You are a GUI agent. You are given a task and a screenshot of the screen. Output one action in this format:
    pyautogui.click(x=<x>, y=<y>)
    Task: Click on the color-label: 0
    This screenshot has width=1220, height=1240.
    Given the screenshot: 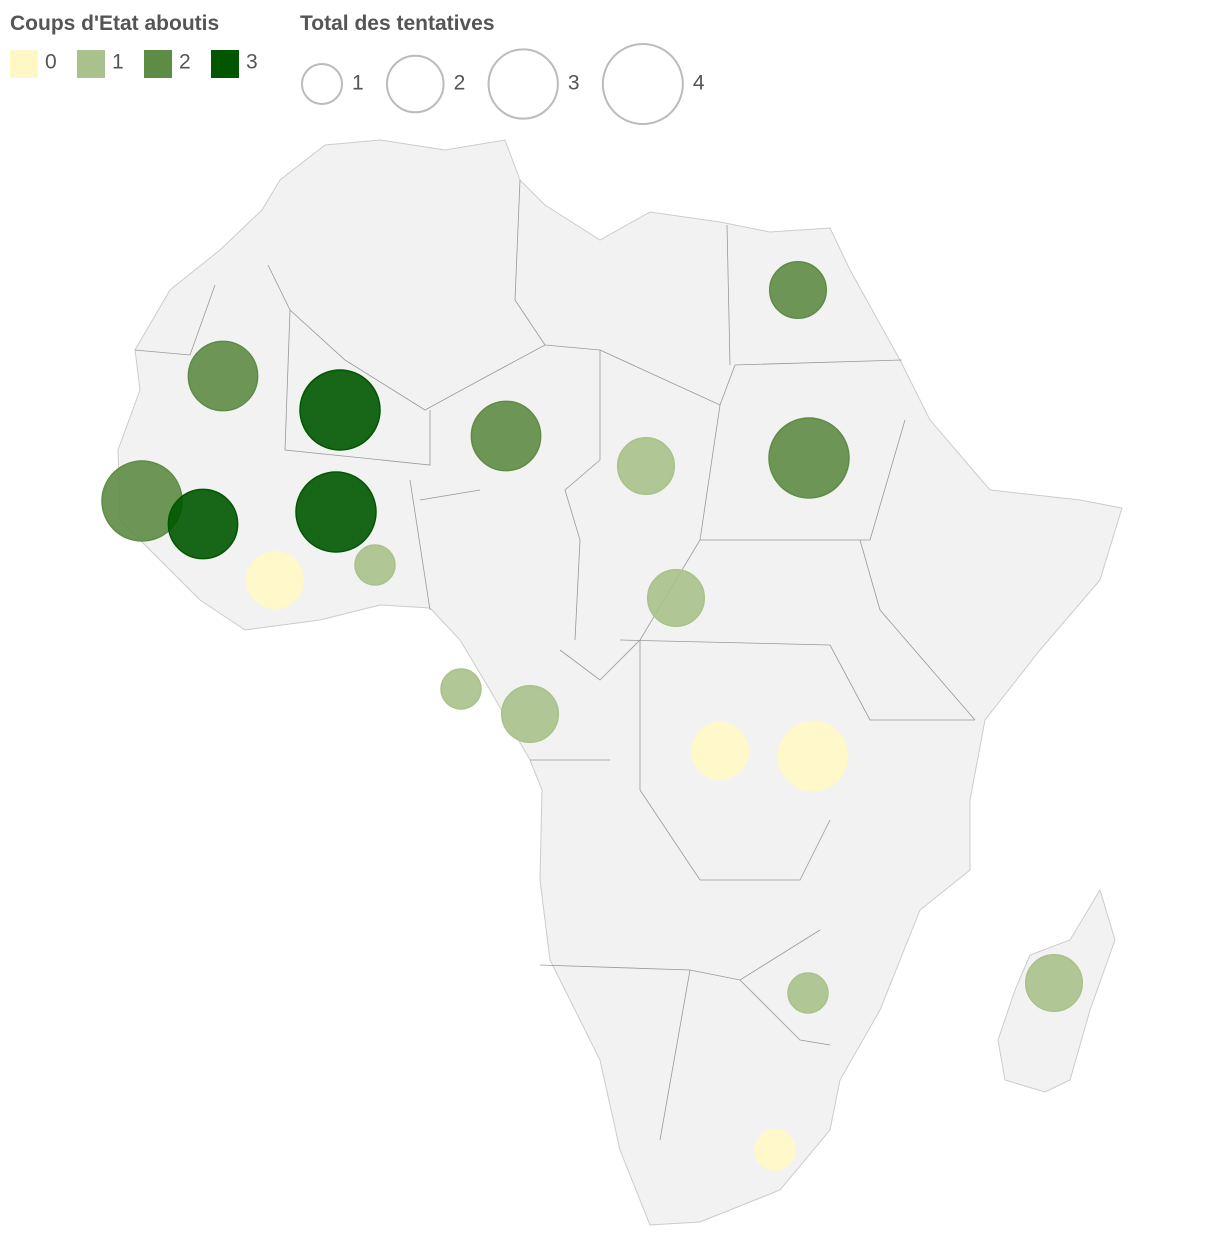 What is the action you would take?
    pyautogui.click(x=51, y=62)
    